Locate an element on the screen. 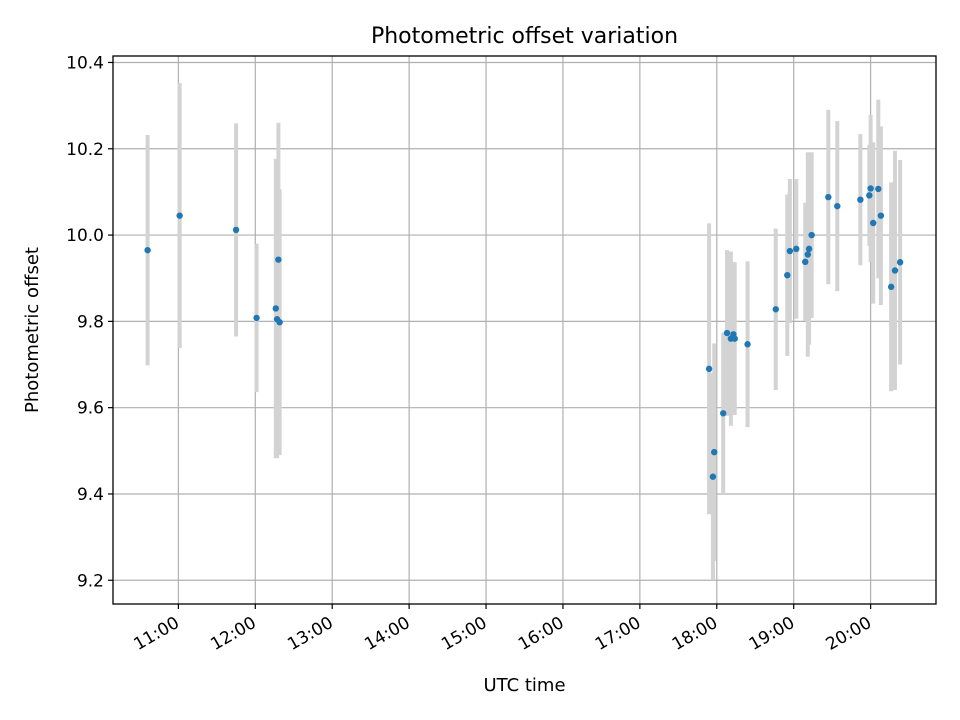  y-tick-label: 9.2 is located at coordinates (90, 581).